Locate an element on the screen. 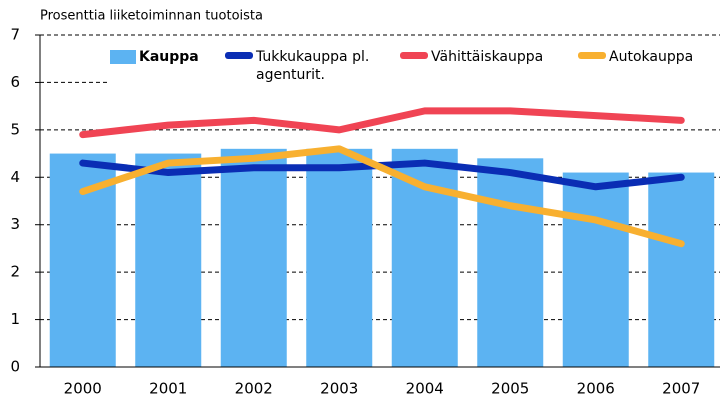 The width and height of the screenshot is (723, 408). y-tick-label: 1 is located at coordinates (15, 319).